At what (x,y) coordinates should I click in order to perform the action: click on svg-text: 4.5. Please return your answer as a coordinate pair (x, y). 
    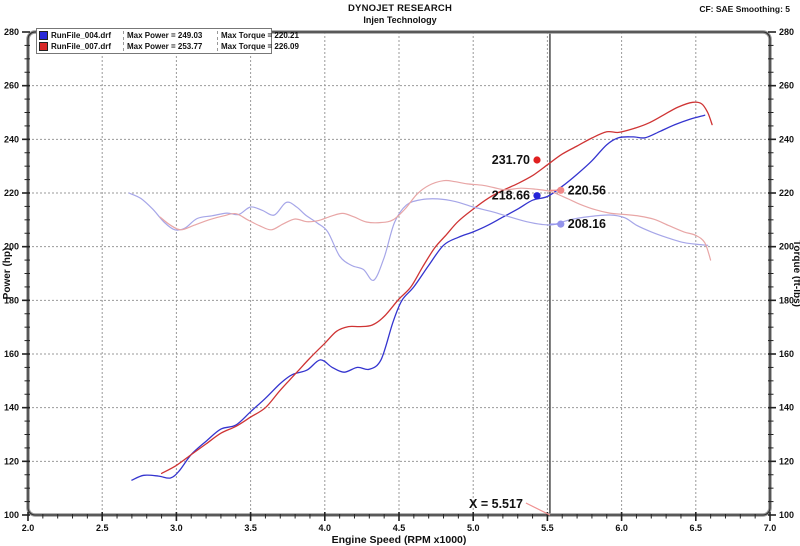
    Looking at the image, I should click on (399, 528).